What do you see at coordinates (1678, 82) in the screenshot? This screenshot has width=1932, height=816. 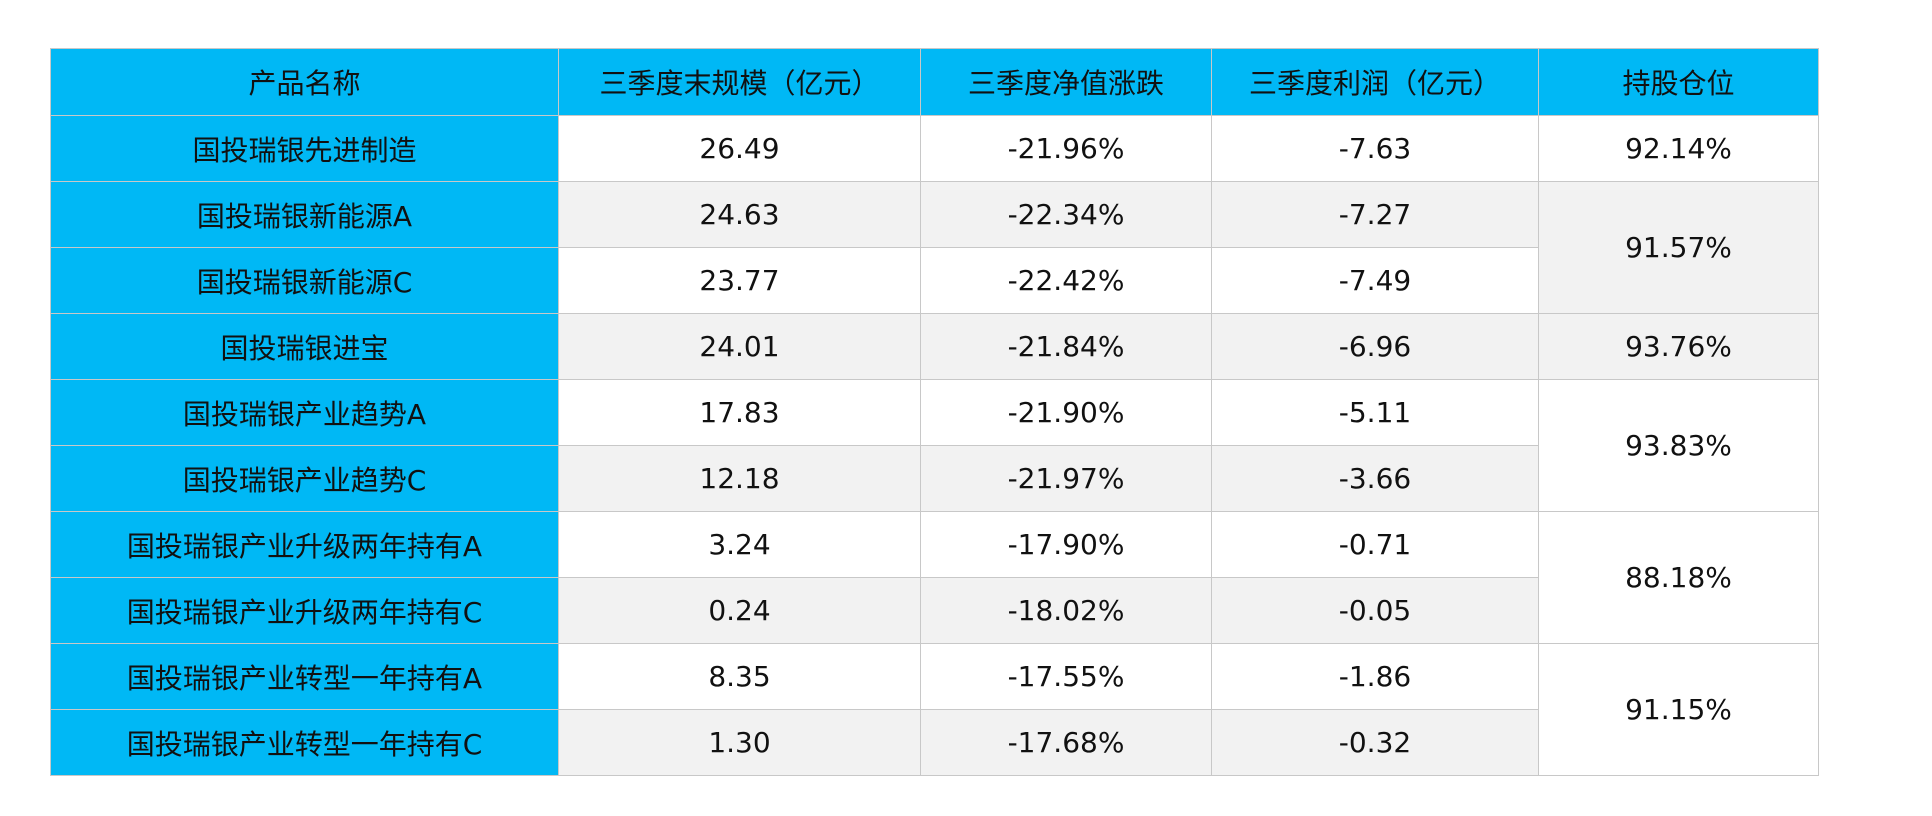 I see `header-cell: 持股仓位` at bounding box center [1678, 82].